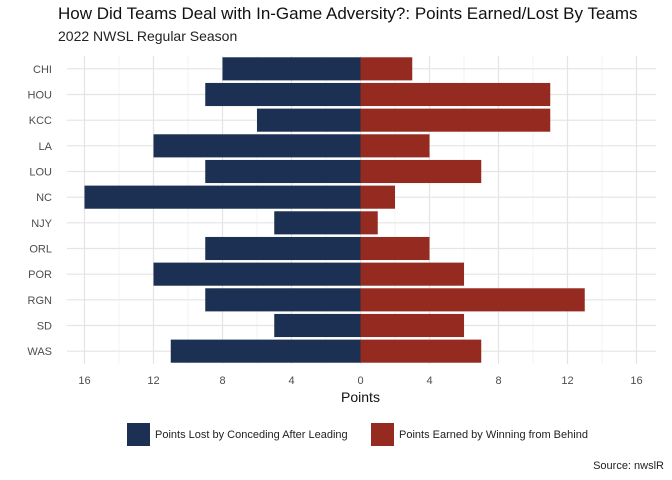 This screenshot has height=480, width=672. What do you see at coordinates (412, 325) in the screenshot?
I see `bar-points-earned-sd` at bounding box center [412, 325].